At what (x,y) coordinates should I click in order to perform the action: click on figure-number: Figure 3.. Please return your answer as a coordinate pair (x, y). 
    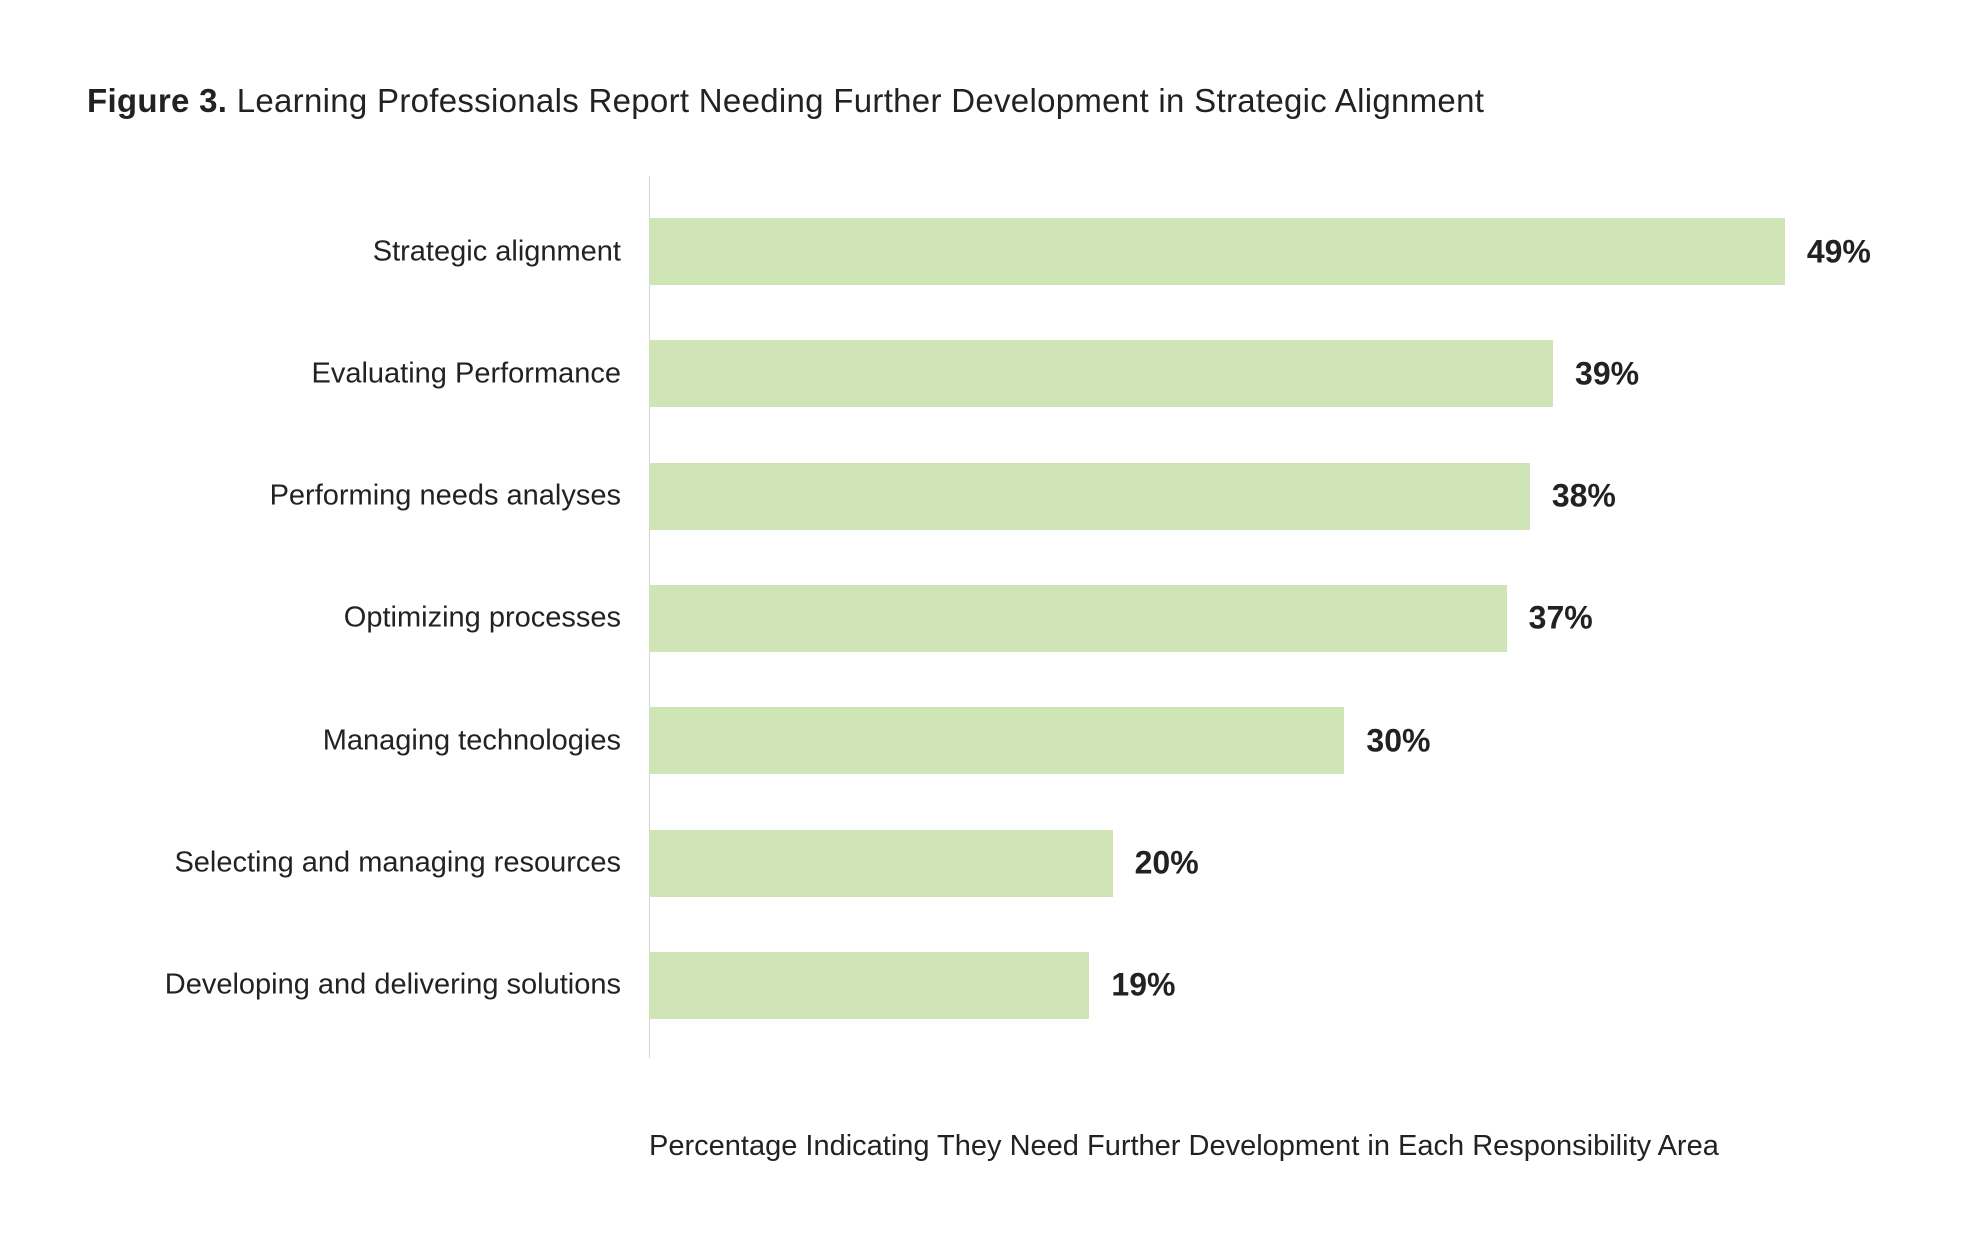
    Looking at the image, I should click on (157, 100).